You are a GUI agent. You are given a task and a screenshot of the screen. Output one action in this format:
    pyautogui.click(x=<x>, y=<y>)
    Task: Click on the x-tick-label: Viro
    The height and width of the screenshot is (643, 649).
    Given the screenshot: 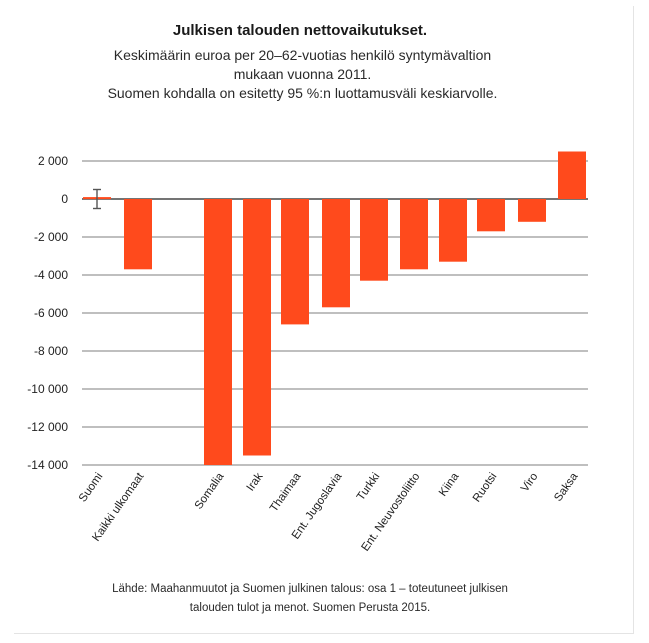 What is the action you would take?
    pyautogui.click(x=529, y=482)
    